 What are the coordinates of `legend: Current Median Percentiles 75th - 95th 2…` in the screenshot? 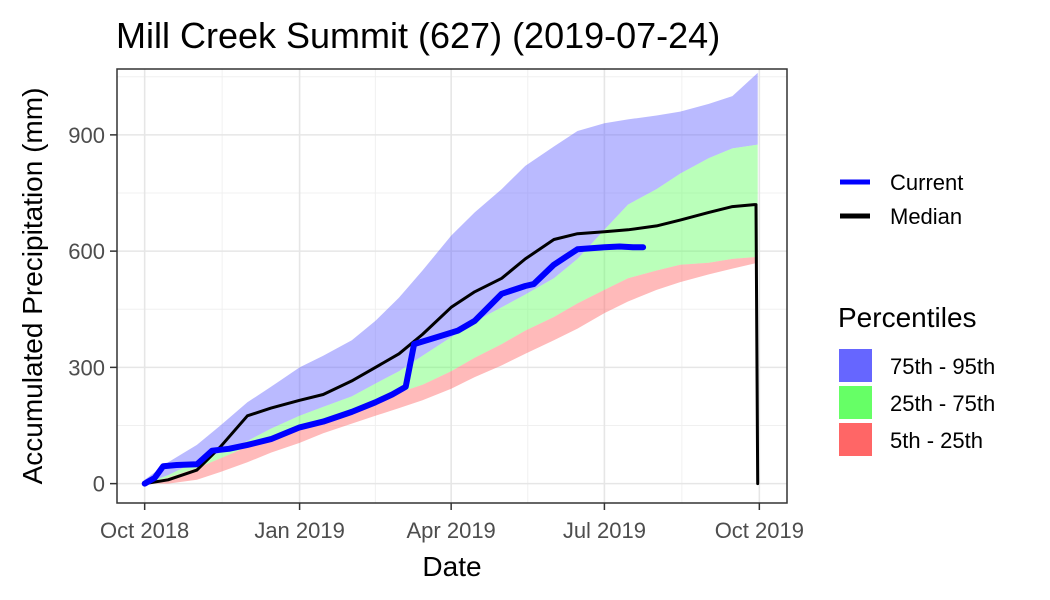 It's located at (916, 313).